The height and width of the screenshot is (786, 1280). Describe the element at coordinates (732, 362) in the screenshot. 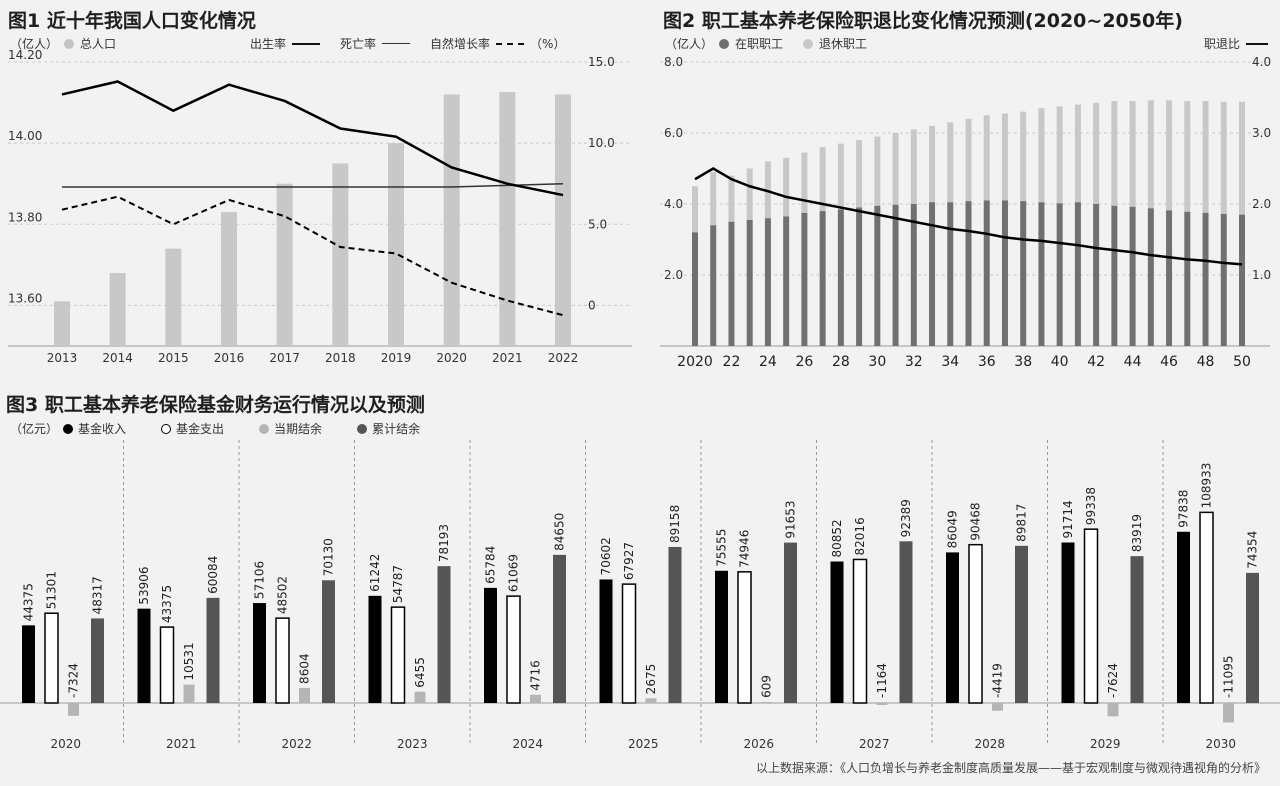

I see `chart2-xtick: 22` at that location.